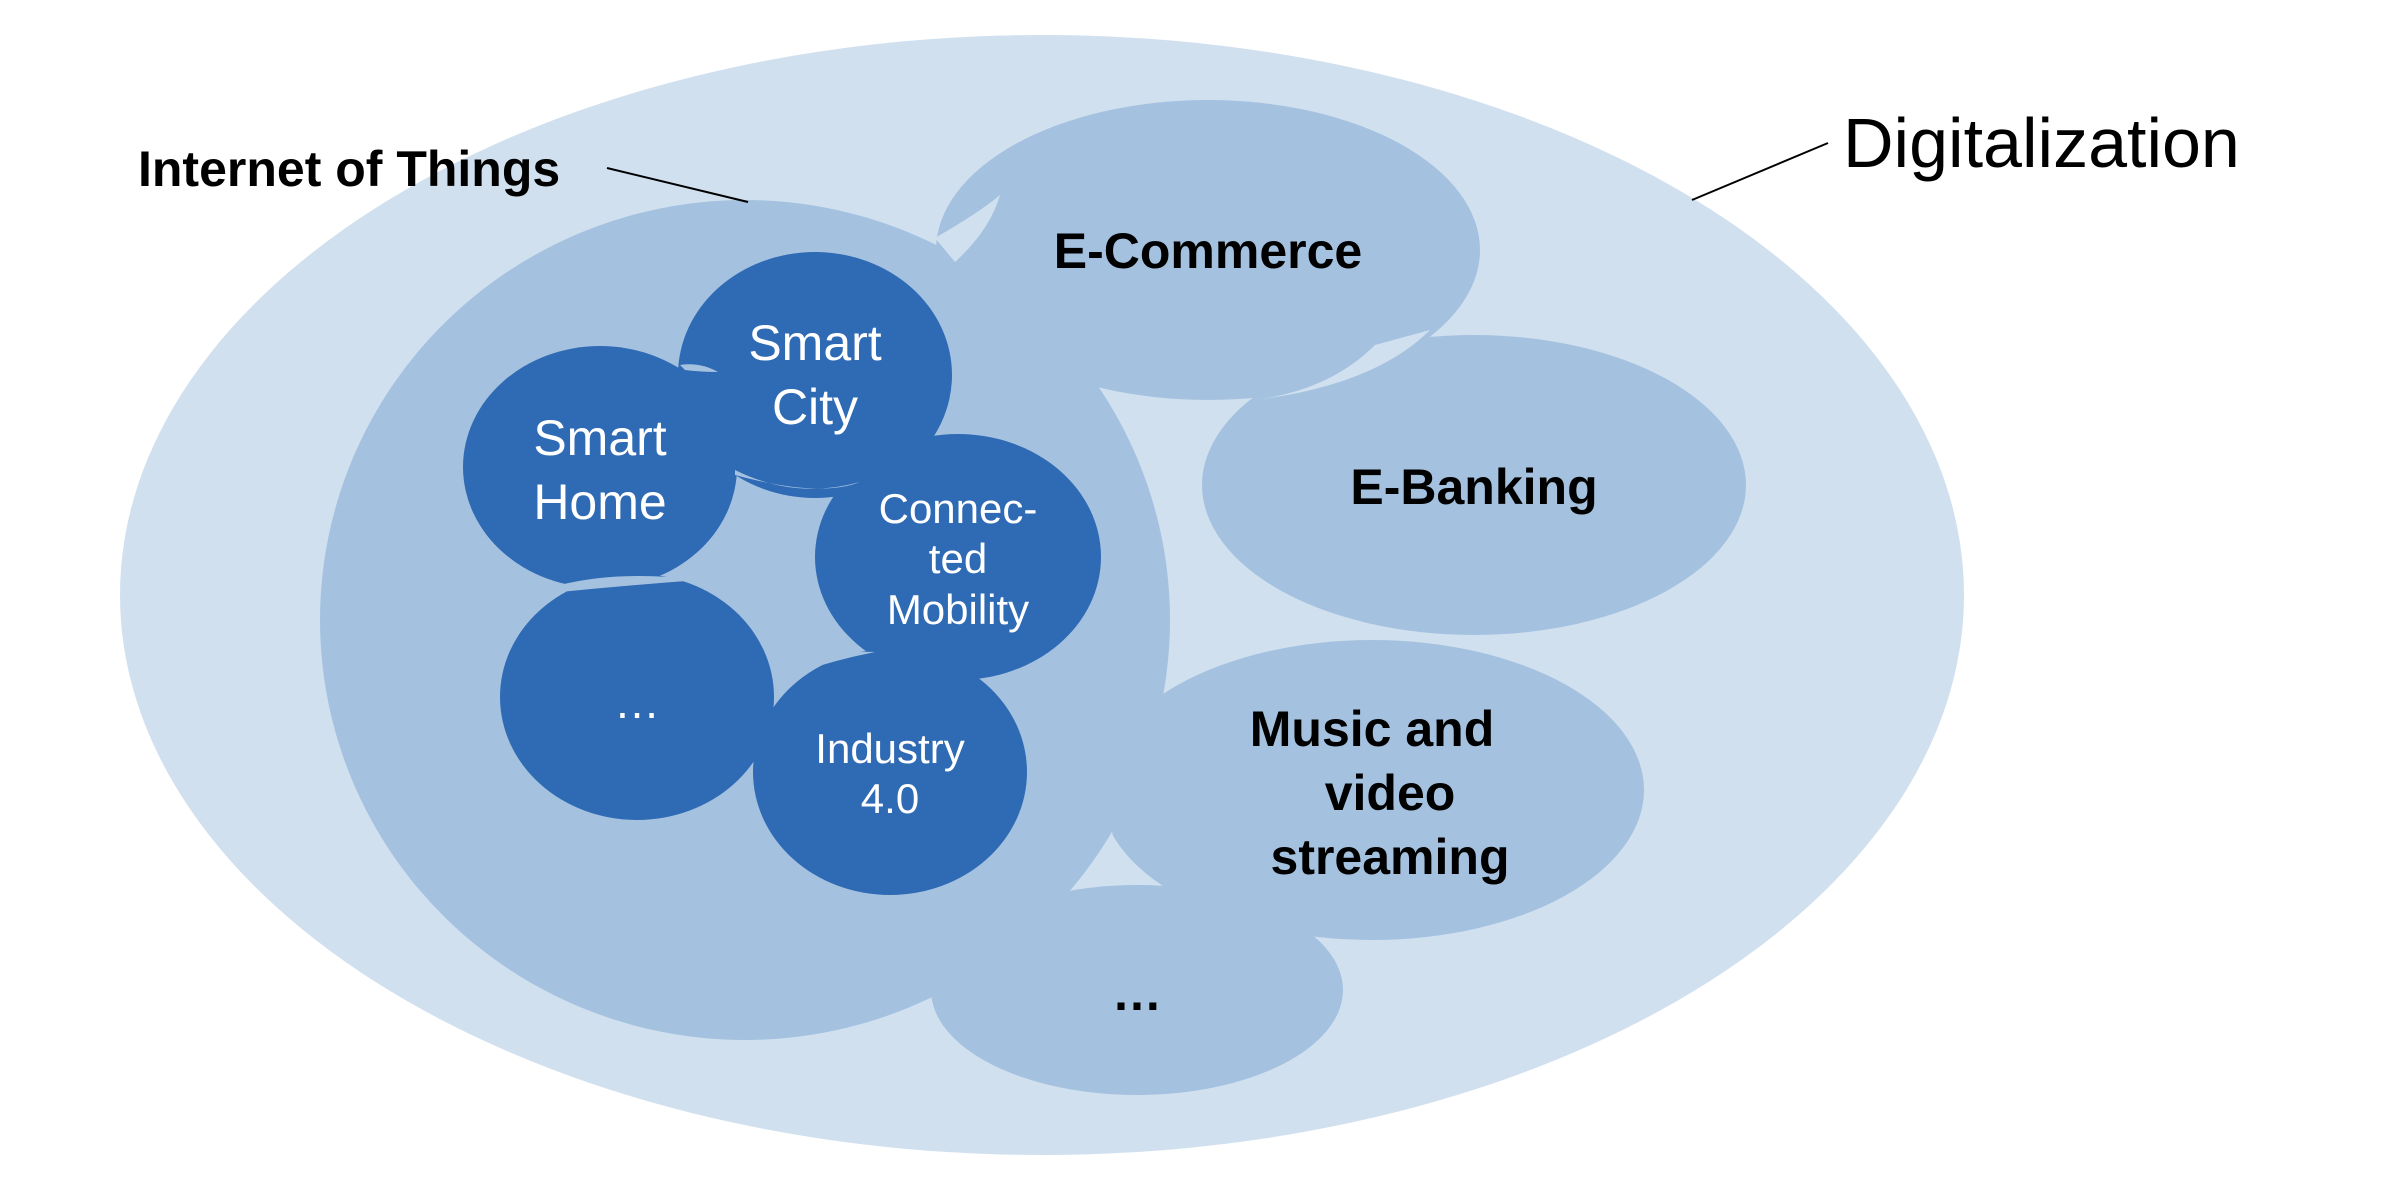 This screenshot has width=2382, height=1190. I want to click on more-digital-ellipse, so click(1137, 990).